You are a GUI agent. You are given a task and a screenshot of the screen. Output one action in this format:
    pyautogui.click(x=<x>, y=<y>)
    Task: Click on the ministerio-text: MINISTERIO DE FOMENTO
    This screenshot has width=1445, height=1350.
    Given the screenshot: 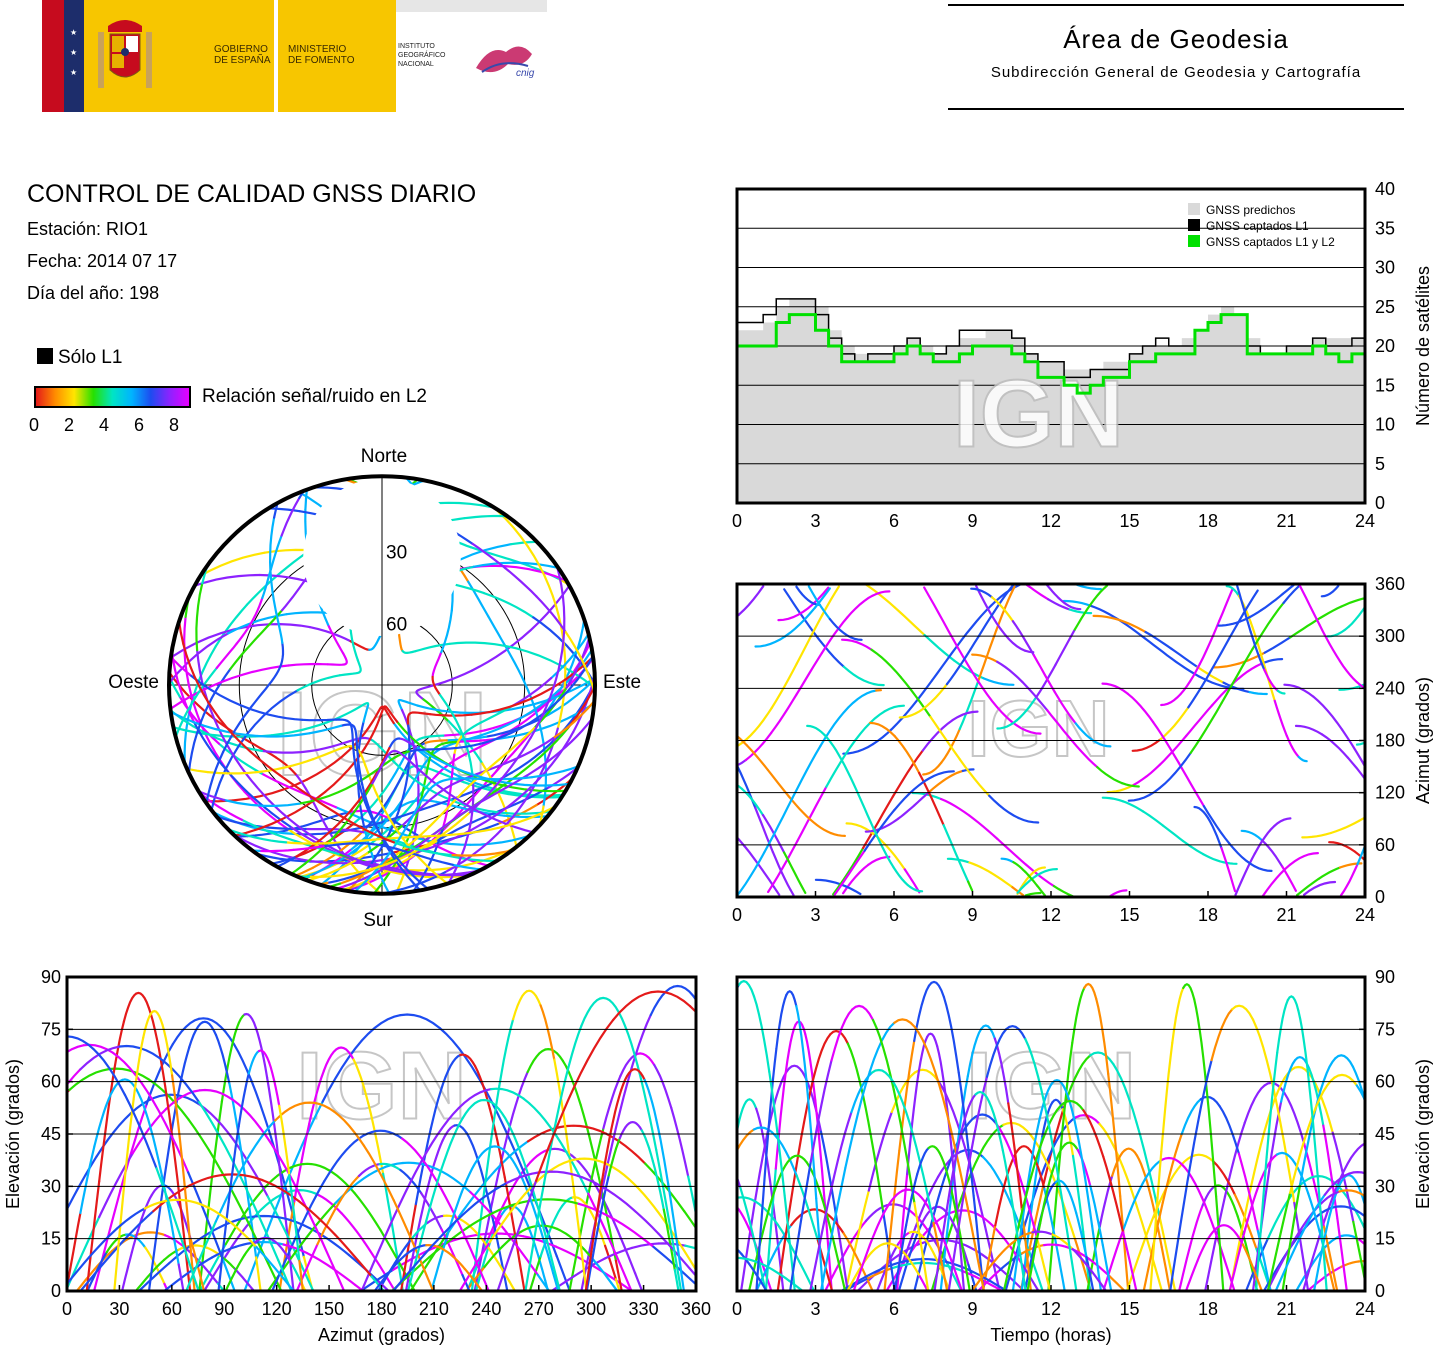 What is the action you would take?
    pyautogui.click(x=321, y=55)
    